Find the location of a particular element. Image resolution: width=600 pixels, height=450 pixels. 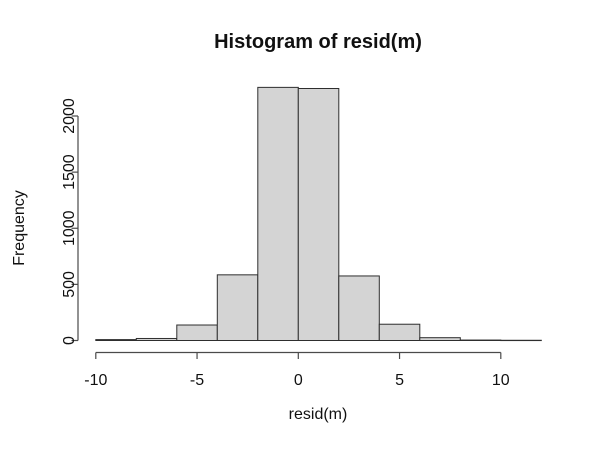

x-tick-label: -5 is located at coordinates (197, 380).